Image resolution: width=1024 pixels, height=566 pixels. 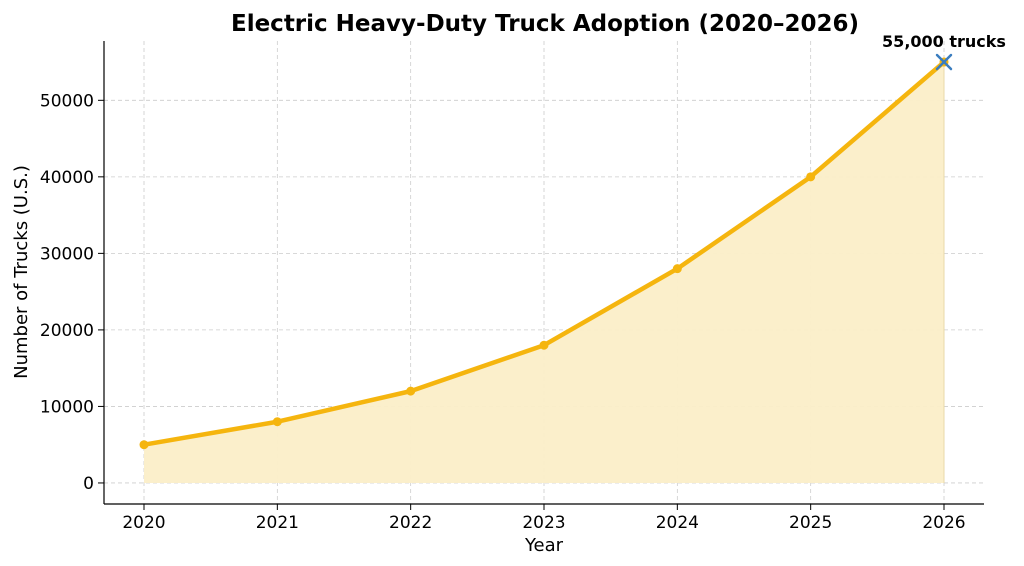 What do you see at coordinates (277, 523) in the screenshot?
I see `x-tick-label: 2021` at bounding box center [277, 523].